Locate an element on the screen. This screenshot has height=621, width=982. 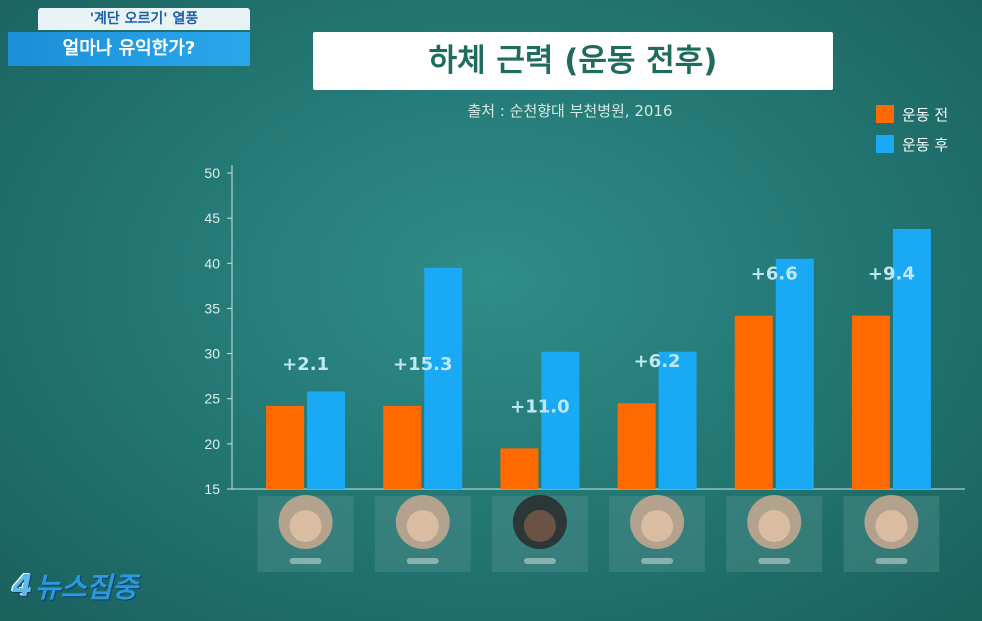
y-tick-label: 35 is located at coordinates (212, 308).